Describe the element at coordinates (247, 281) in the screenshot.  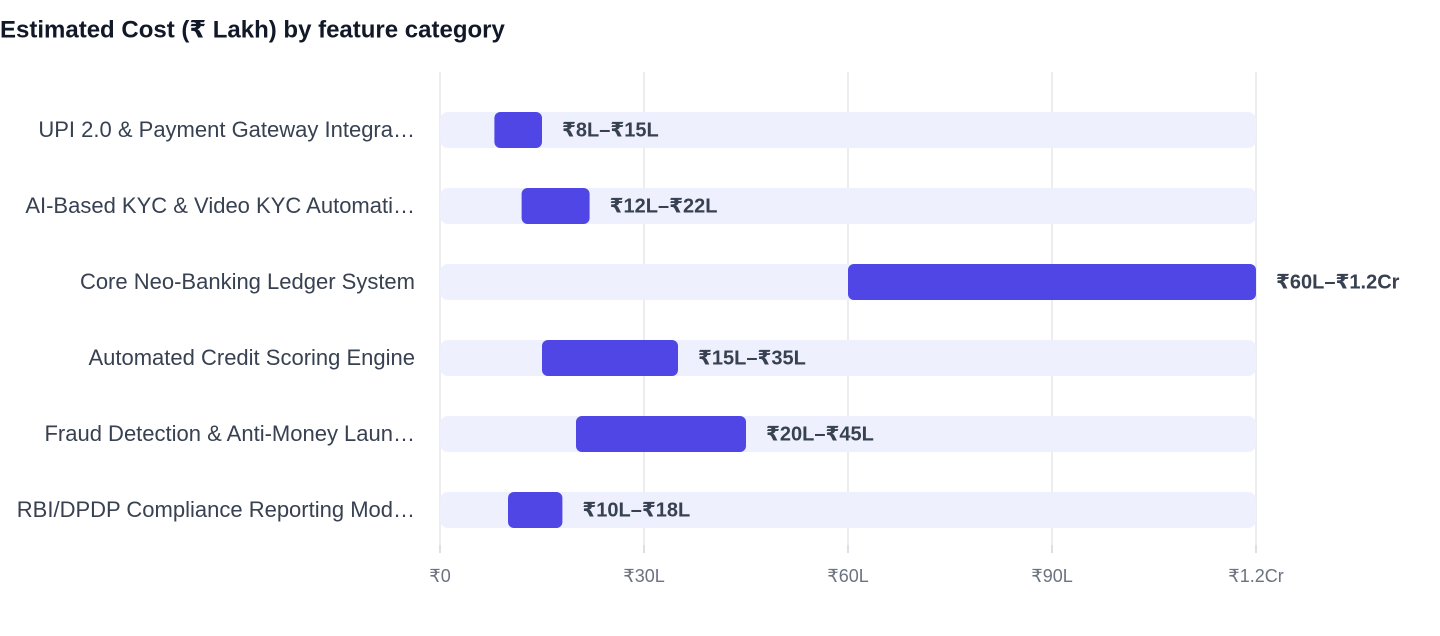
I see `y-tick-label: Core Neo-Banking Ledger System` at that location.